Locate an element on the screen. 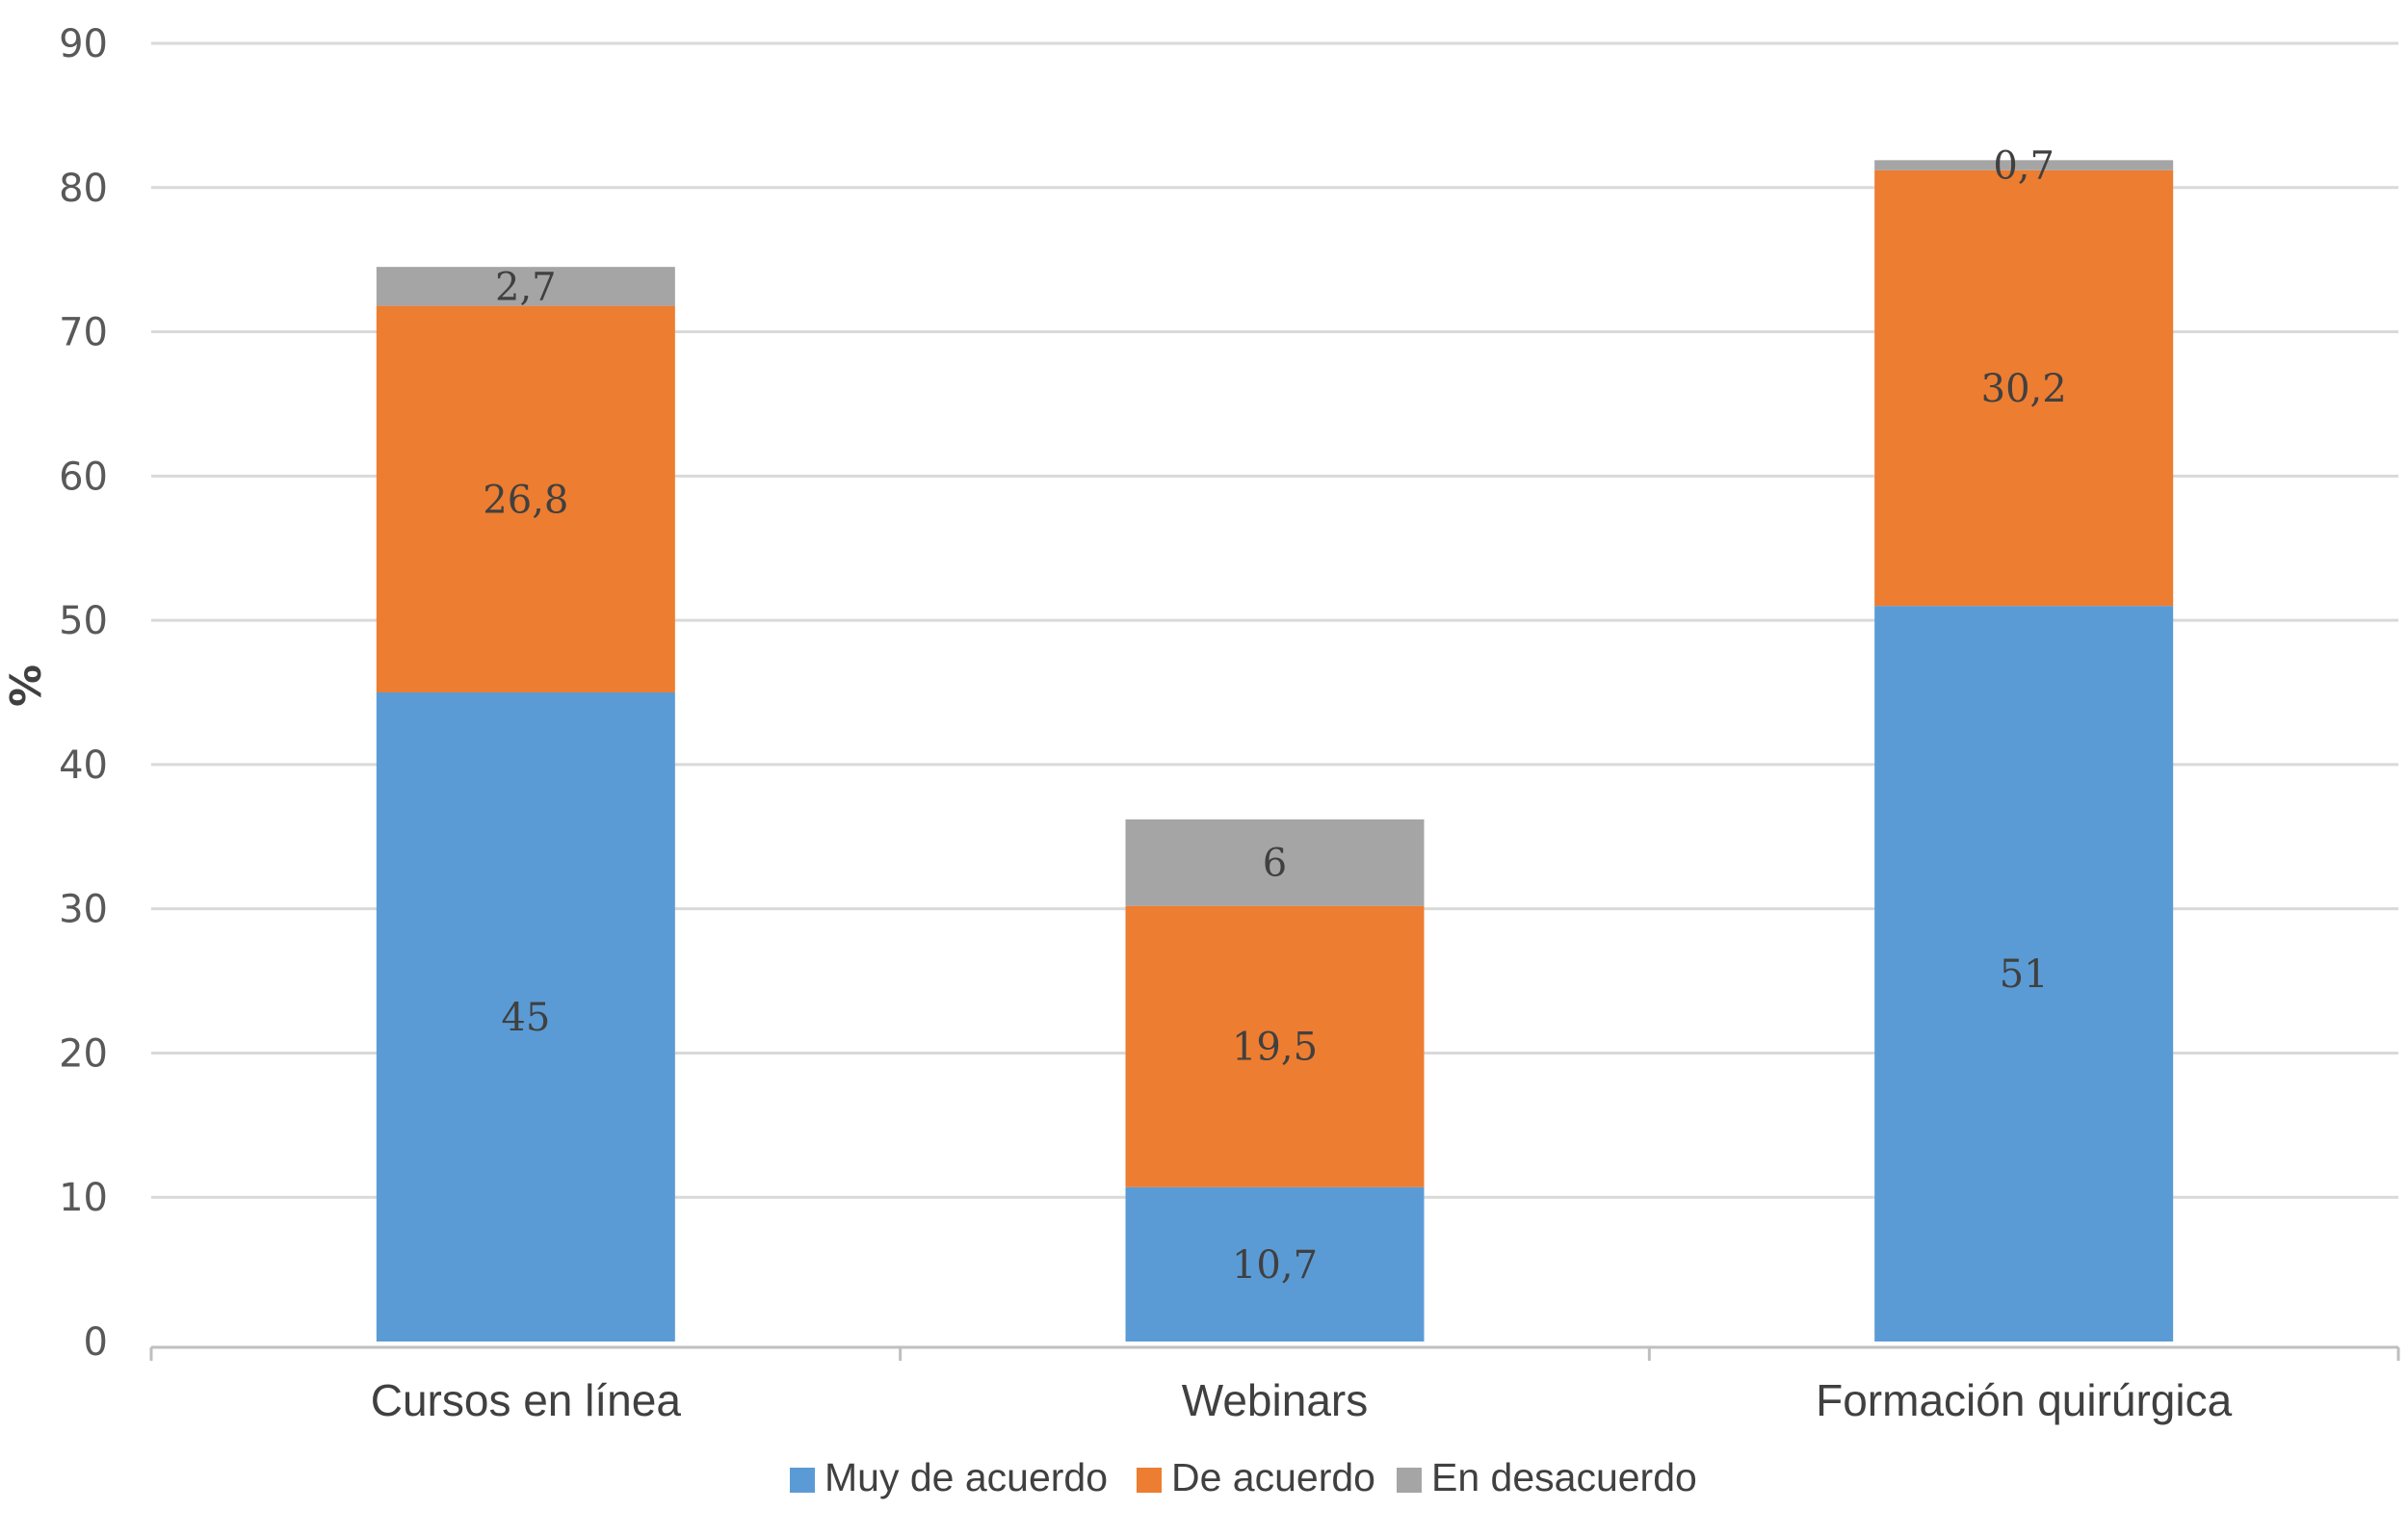  data-label: 30,2 is located at coordinates (2024, 389).